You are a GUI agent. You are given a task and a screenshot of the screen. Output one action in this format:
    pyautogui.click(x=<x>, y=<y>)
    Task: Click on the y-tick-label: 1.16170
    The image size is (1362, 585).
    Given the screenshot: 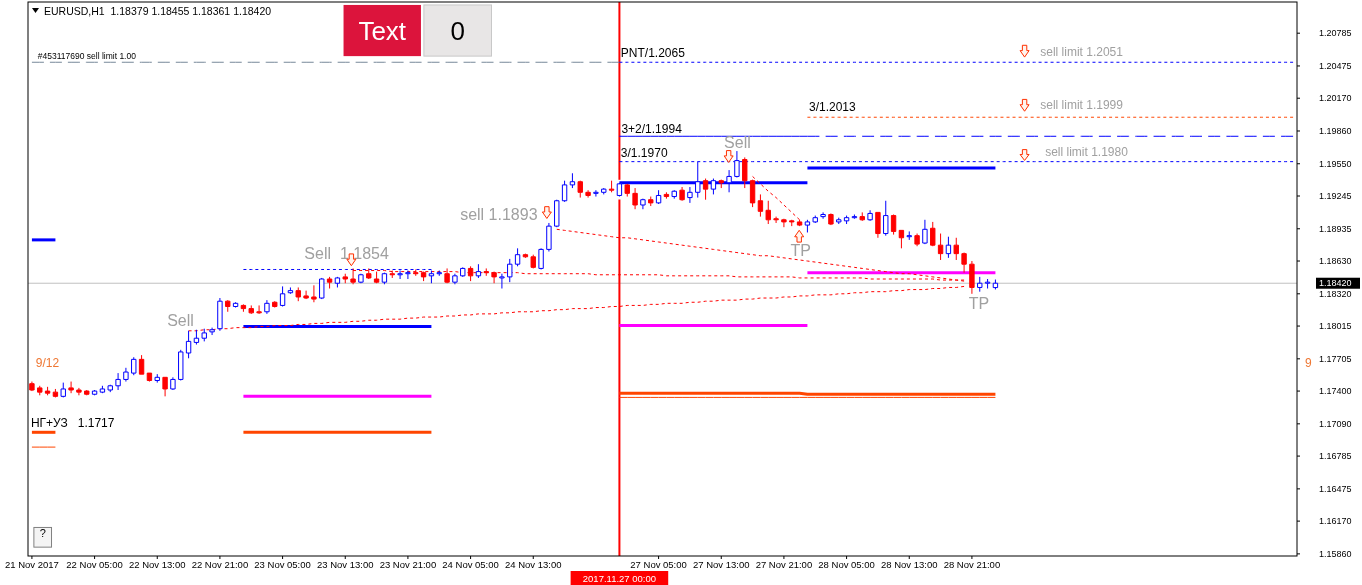 What is the action you would take?
    pyautogui.click(x=1335, y=521)
    